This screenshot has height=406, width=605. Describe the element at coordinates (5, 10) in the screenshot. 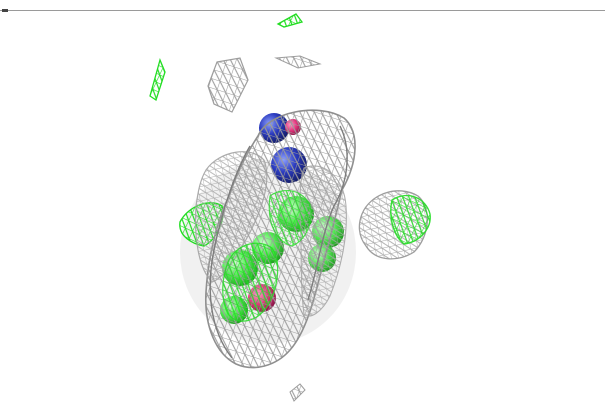

I see `corner-marker` at that location.